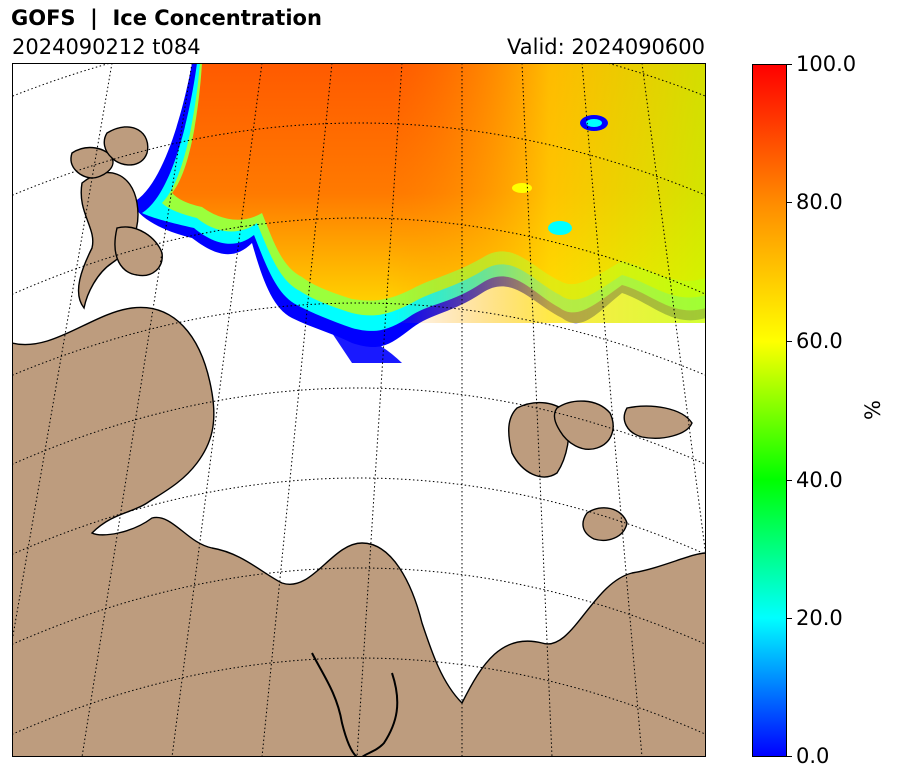 The image size is (897, 781). Describe the element at coordinates (108, 241) in the screenshot. I see `island-novaya-zemlya` at that location.